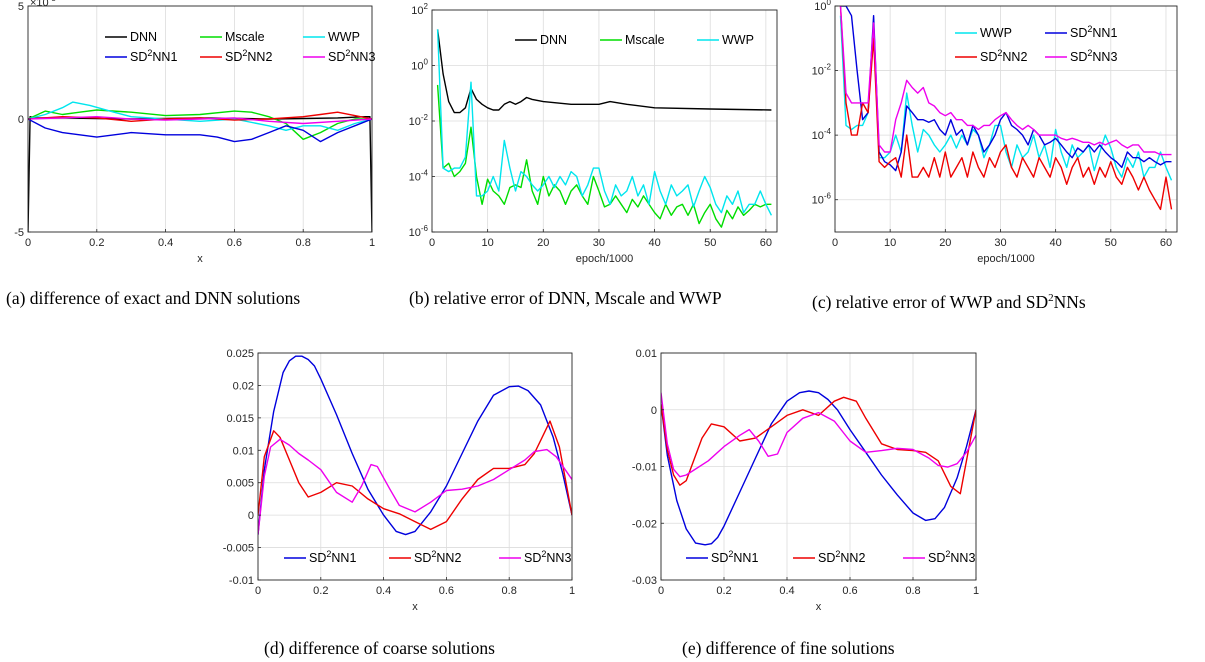  What do you see at coordinates (419, 120) in the screenshot?
I see `y-tick-label: 10⁻²` at bounding box center [419, 120].